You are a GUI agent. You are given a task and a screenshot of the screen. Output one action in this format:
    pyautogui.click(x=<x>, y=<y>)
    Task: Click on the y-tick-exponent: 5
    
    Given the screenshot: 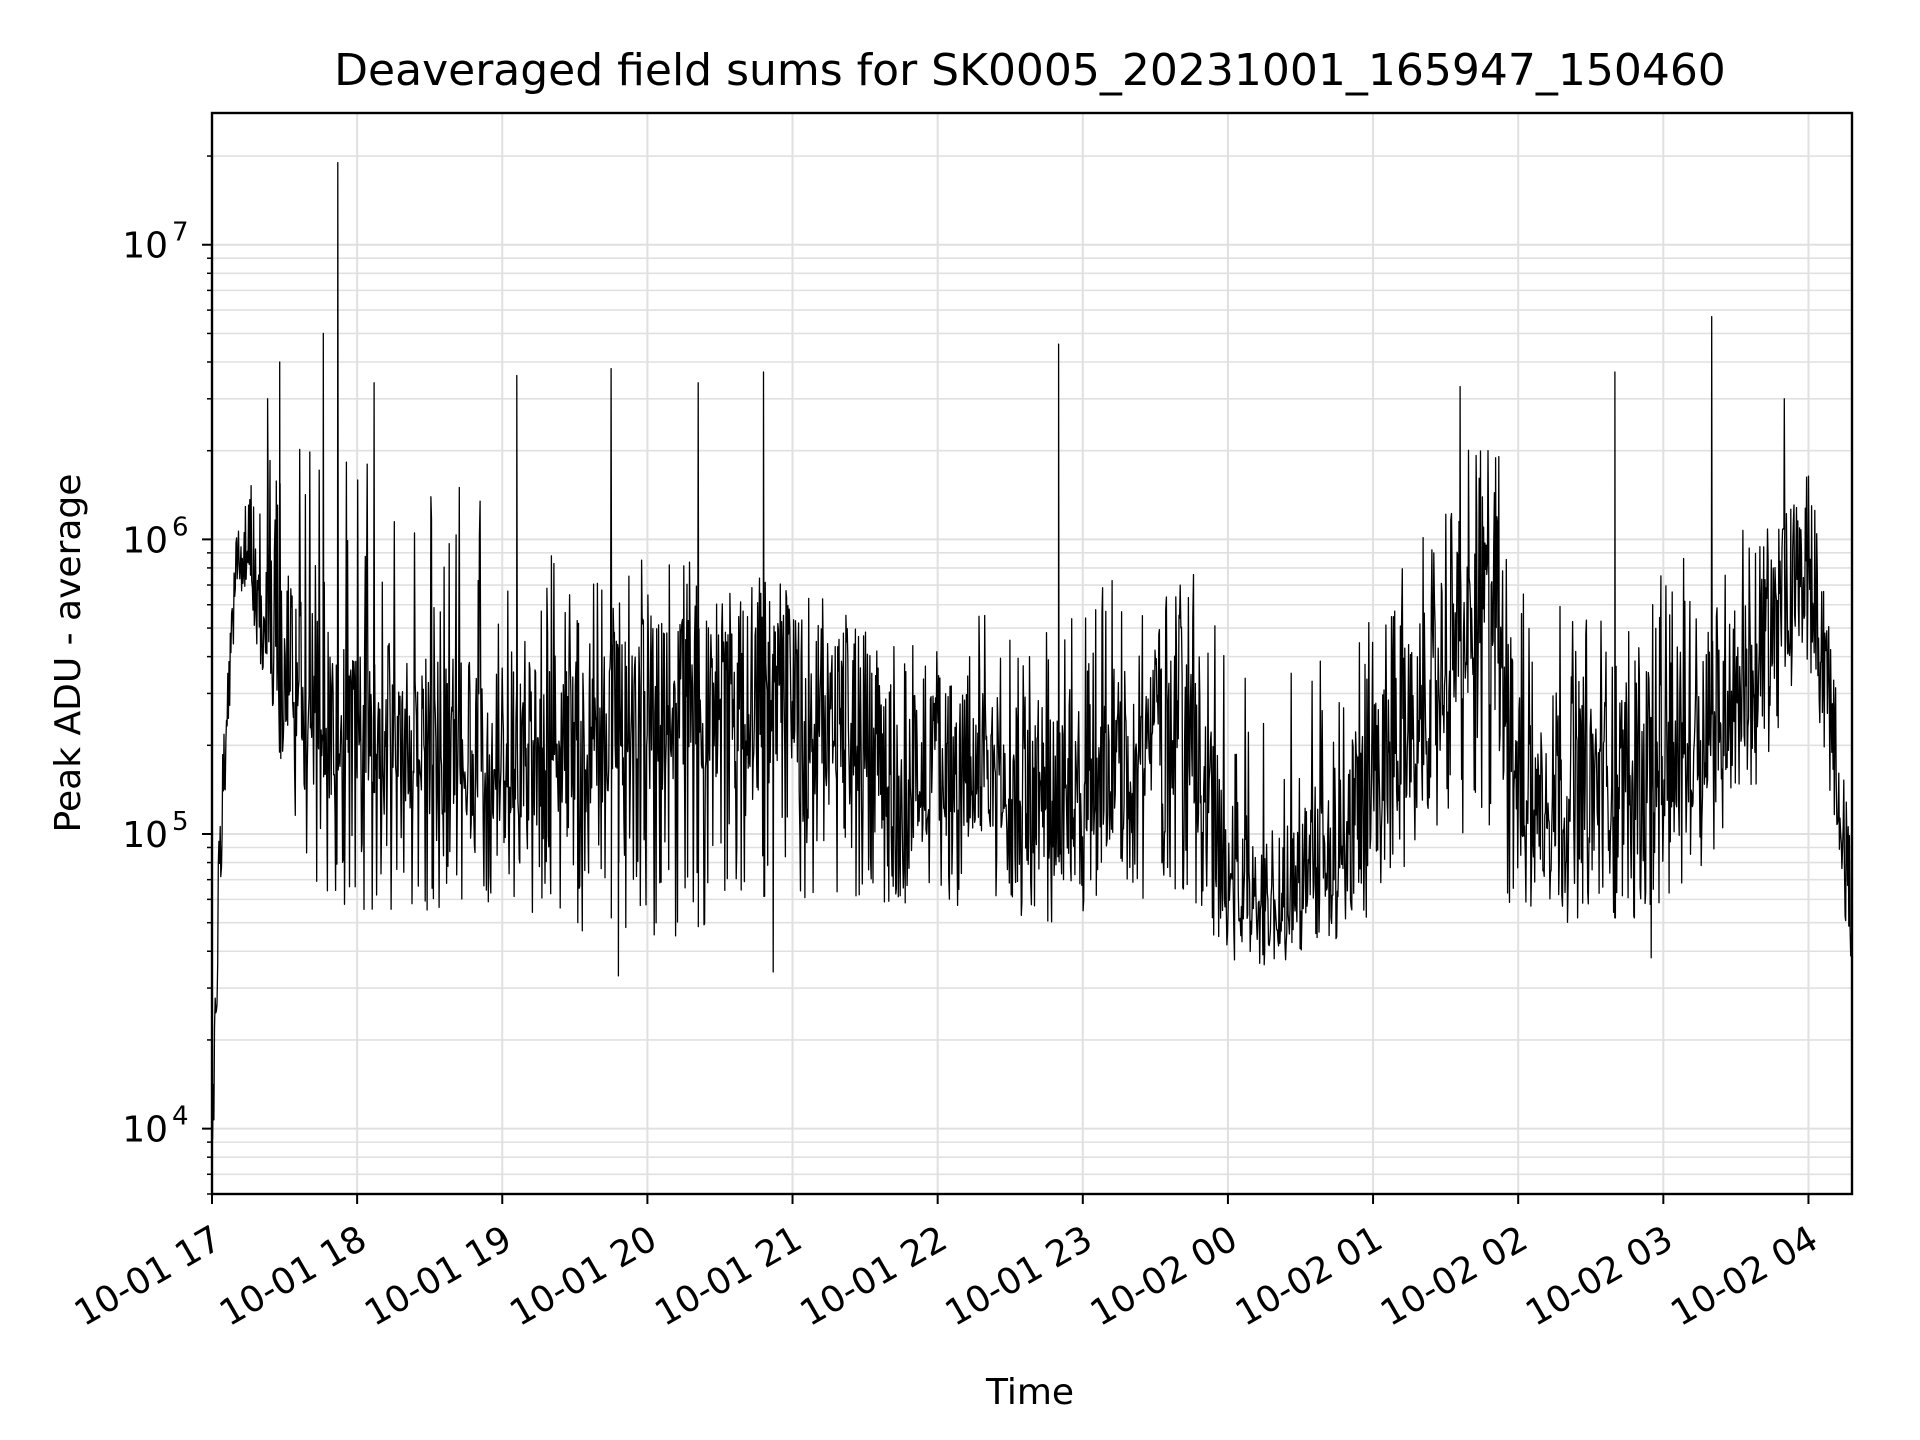 What is the action you would take?
    pyautogui.click(x=180, y=822)
    